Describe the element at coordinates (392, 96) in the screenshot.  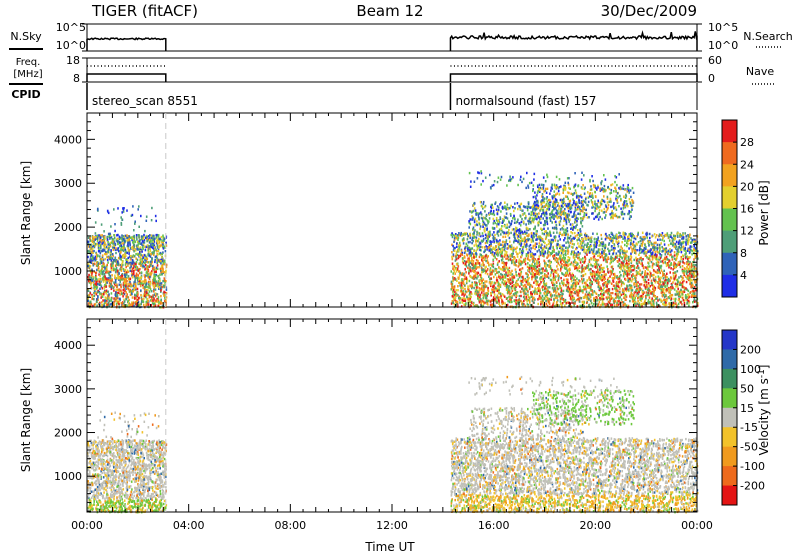
I see `cpid-panel: stereo_scan 8551 normalsound (fast) 157` at that location.